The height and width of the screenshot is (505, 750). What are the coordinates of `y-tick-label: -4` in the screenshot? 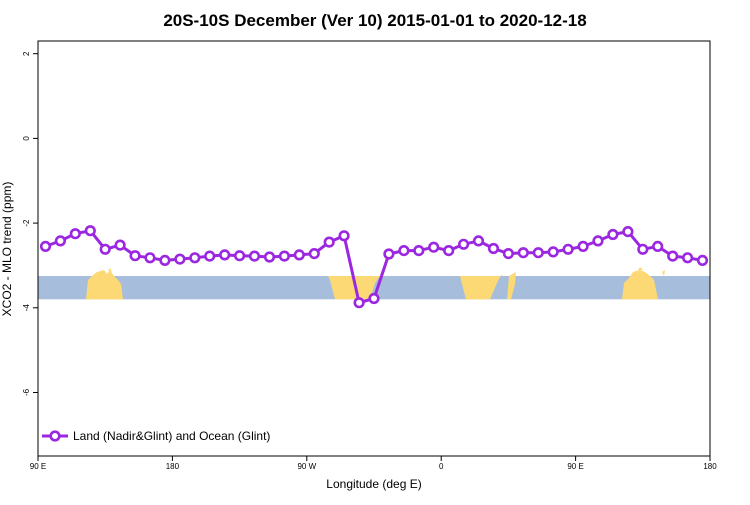 It's located at (26, 308).